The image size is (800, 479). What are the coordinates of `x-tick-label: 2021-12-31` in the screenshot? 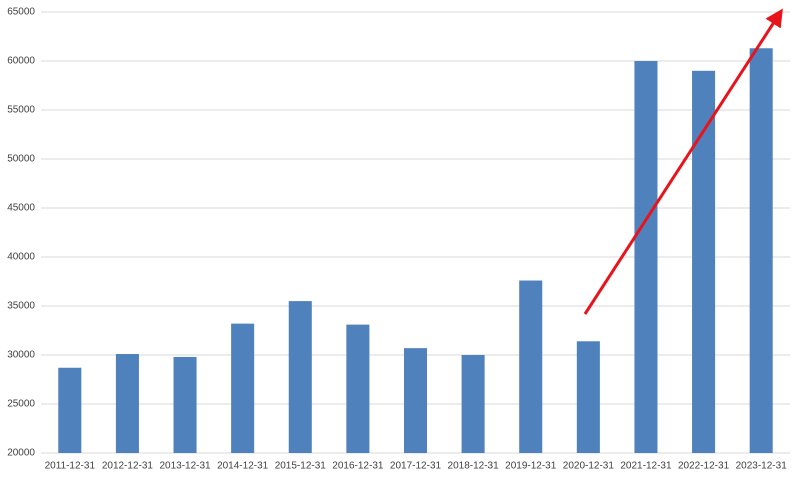 It's located at (646, 466).